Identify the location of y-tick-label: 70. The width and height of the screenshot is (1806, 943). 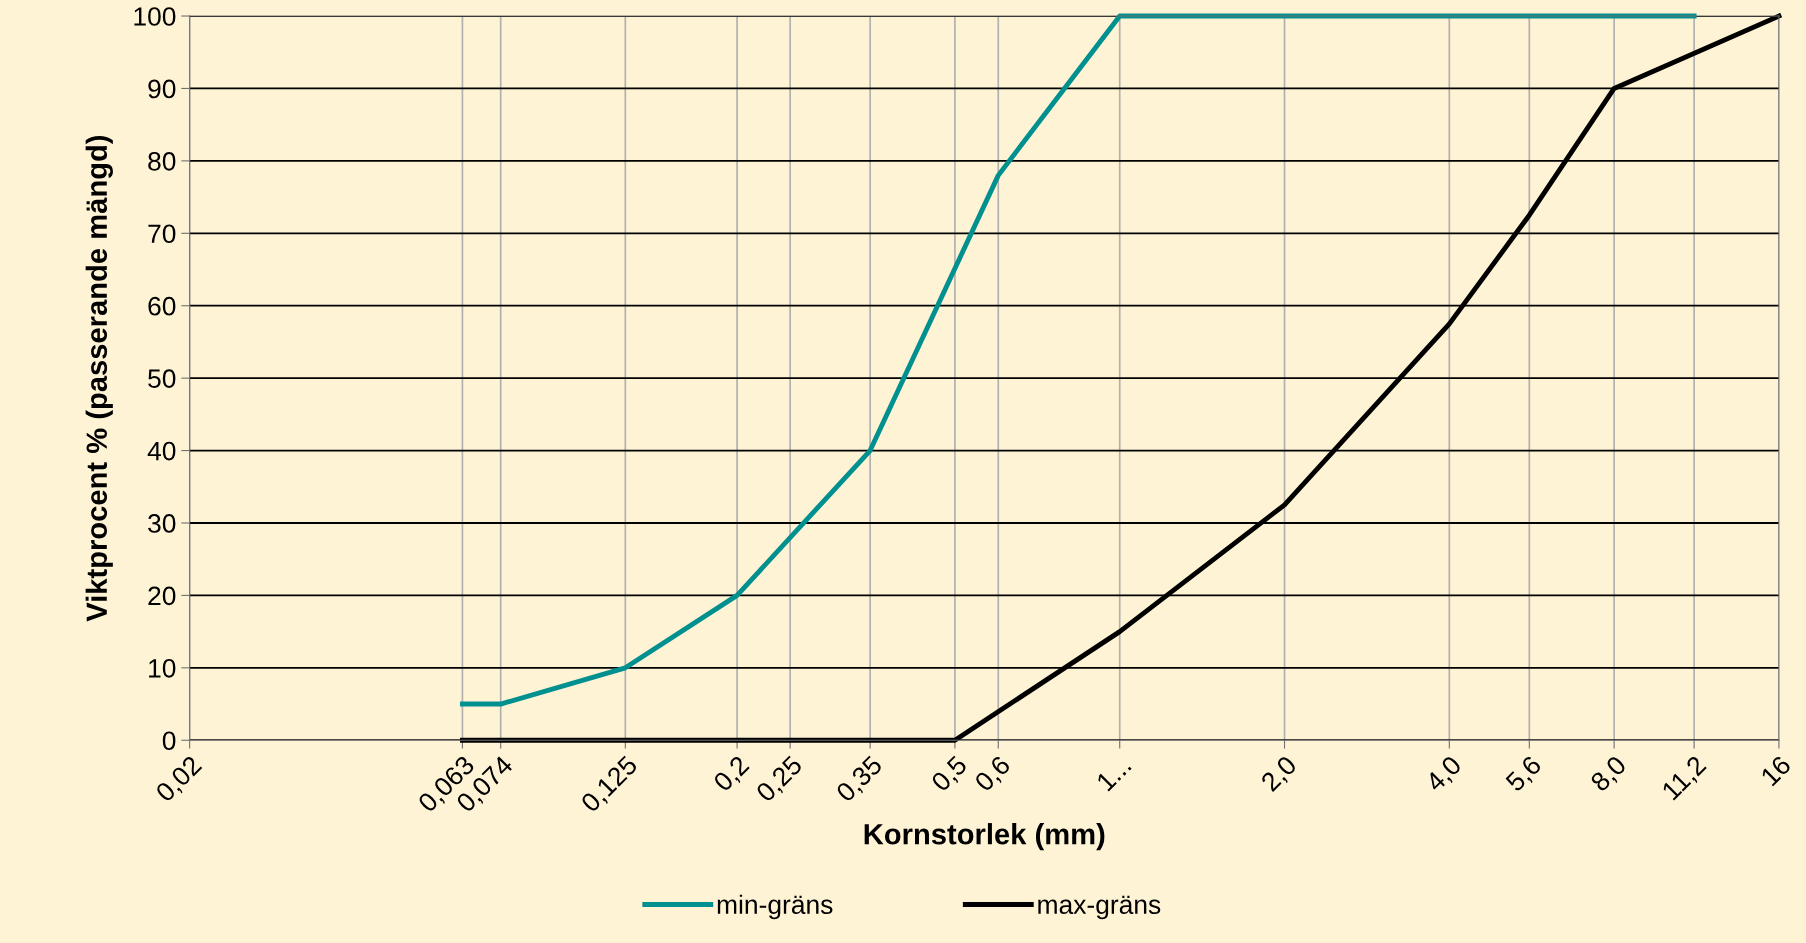
(162, 234).